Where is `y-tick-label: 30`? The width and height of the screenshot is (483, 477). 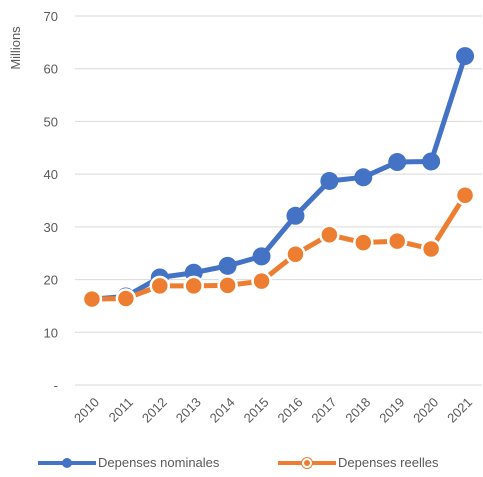 y-tick-label: 30 is located at coordinates (51, 227).